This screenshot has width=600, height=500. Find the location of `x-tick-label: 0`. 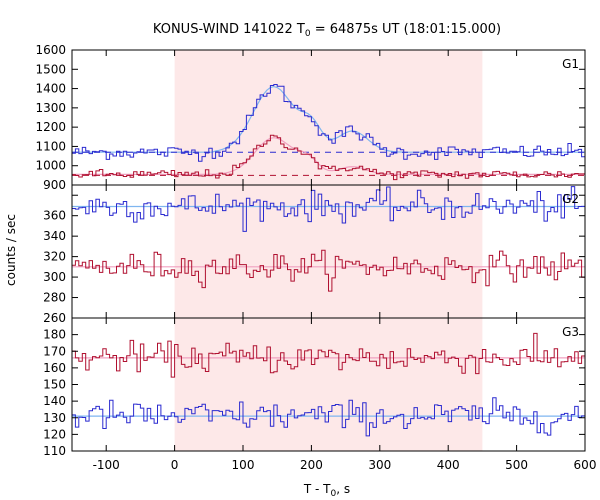

x-tick-label: 0 is located at coordinates (175, 465).